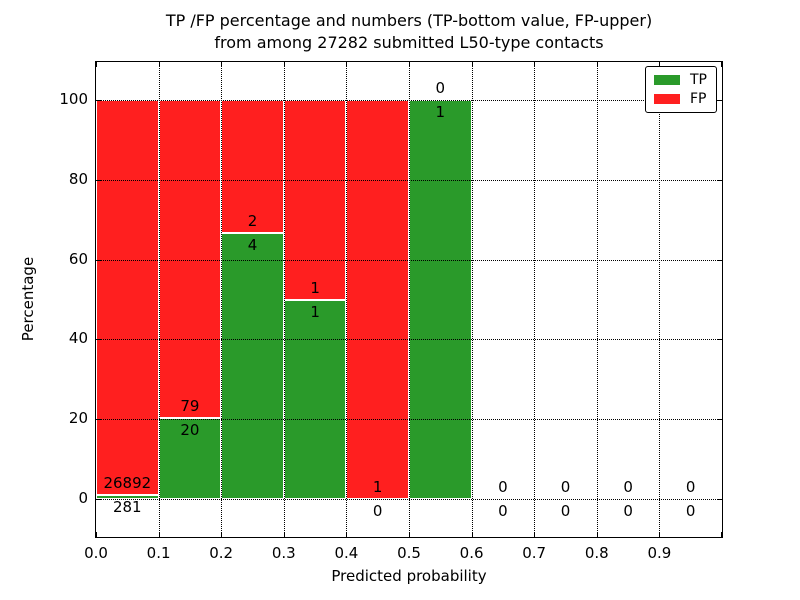  What do you see at coordinates (190, 430) in the screenshot?
I see `tp-count-label: 20` at bounding box center [190, 430].